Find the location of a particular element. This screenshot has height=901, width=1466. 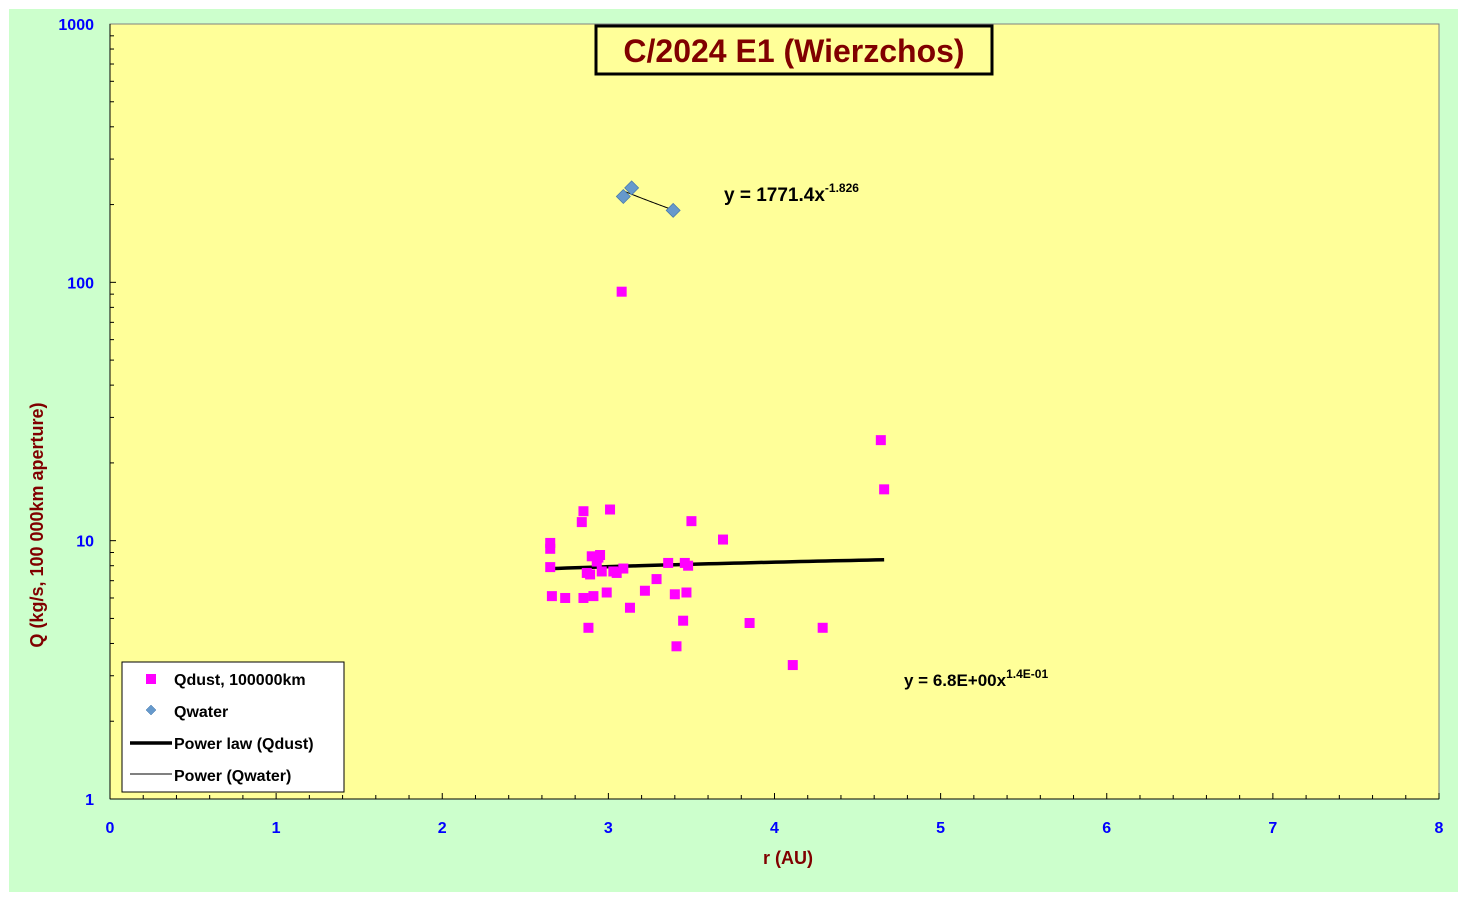

x-axis-title: r (AU) is located at coordinates (788, 858).